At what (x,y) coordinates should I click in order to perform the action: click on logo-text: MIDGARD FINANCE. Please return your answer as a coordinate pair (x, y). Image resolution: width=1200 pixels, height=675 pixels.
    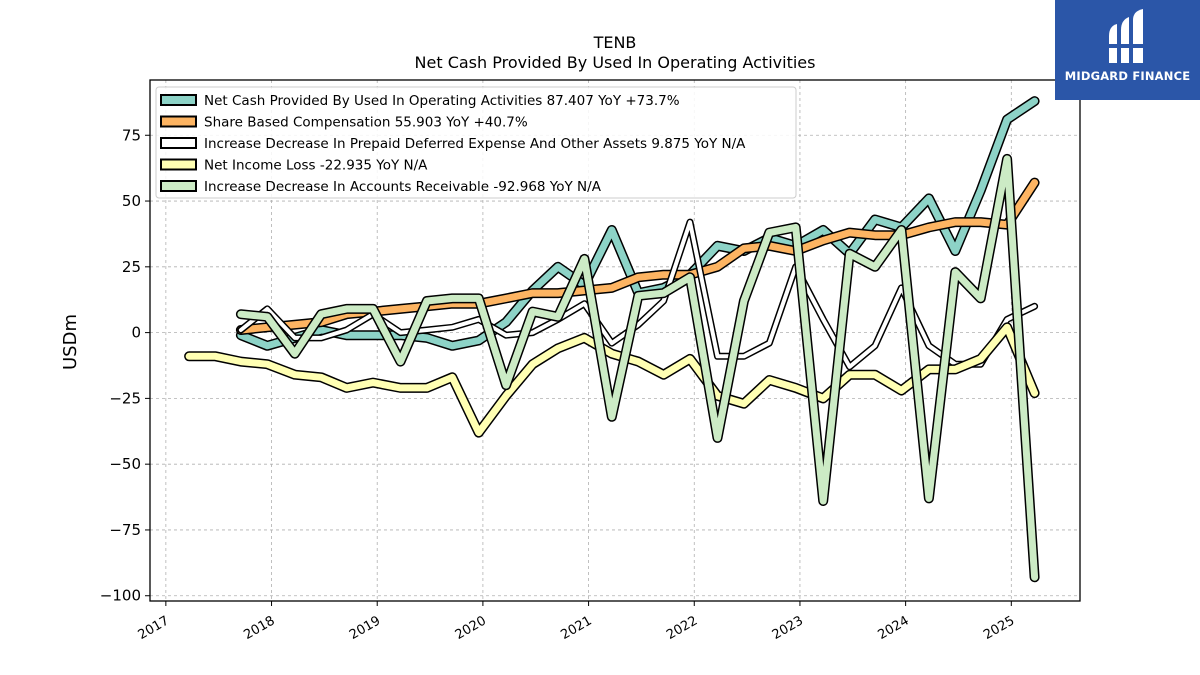
    Looking at the image, I should click on (1127, 76).